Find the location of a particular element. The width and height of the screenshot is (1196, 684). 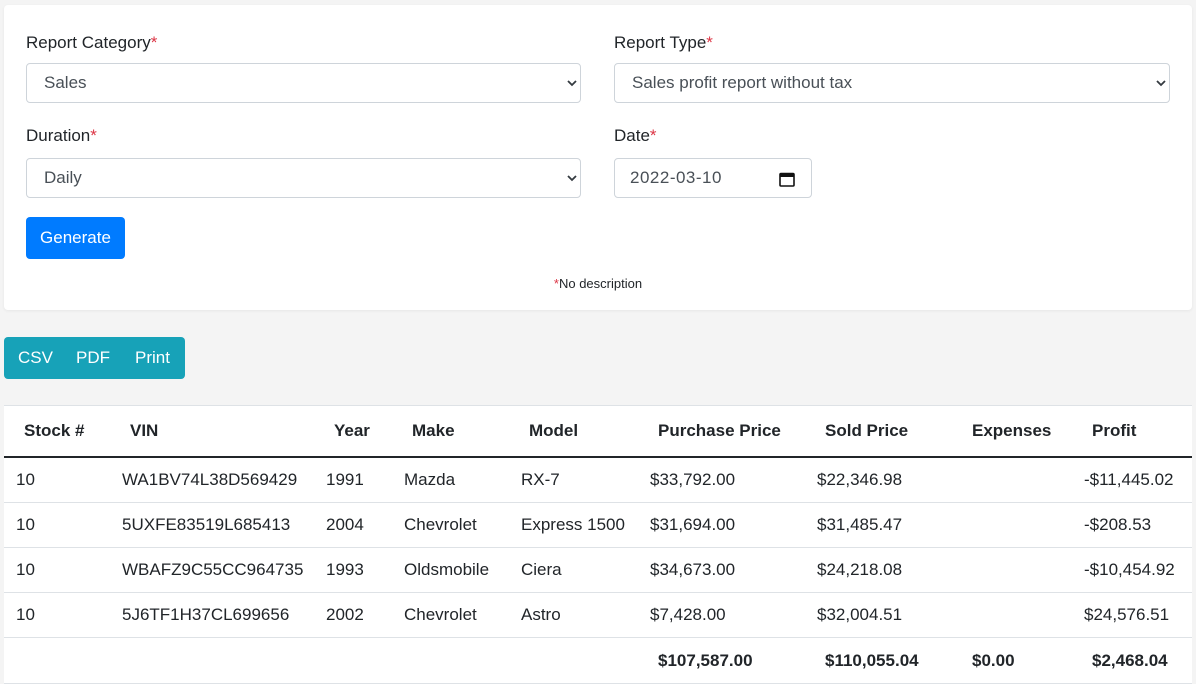

description-note: *No description is located at coordinates (598, 283).